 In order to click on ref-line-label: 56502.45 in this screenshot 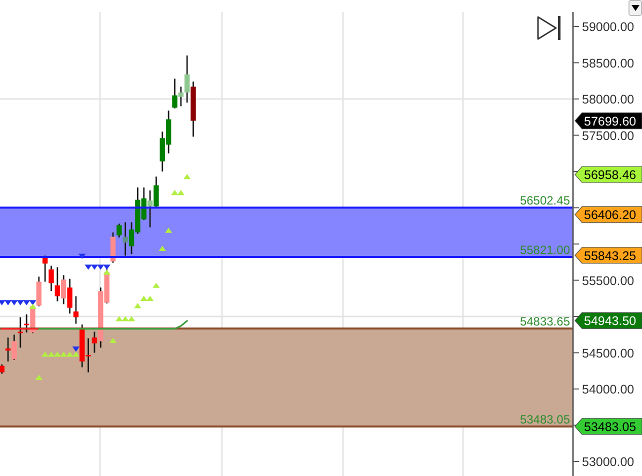, I will do `click(545, 201)`.